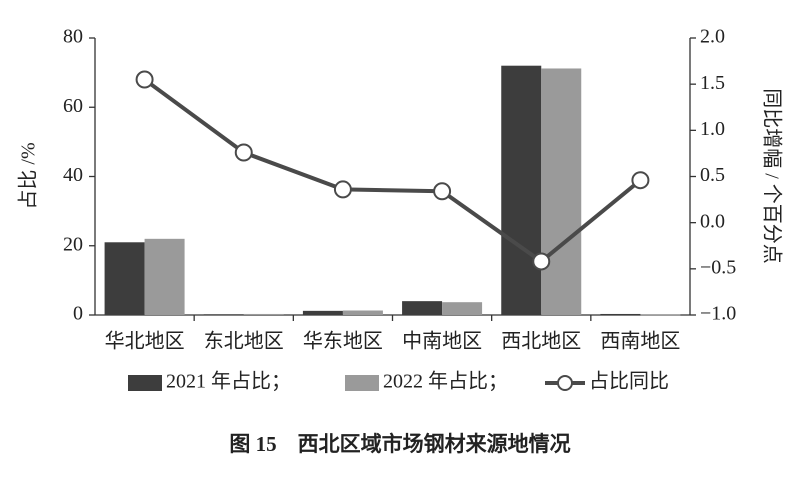  What do you see at coordinates (73, 37) in the screenshot?
I see `y-tick-label: 80` at bounding box center [73, 37].